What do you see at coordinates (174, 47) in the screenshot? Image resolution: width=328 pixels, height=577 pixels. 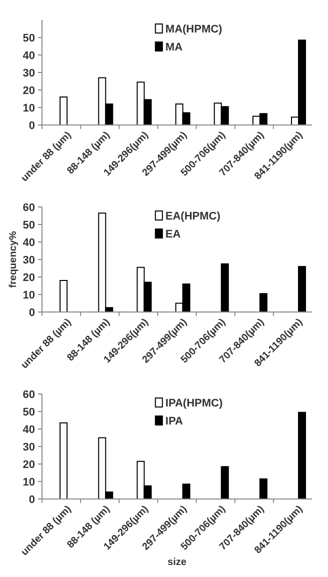 I see `legend-label: MA` at bounding box center [174, 47].